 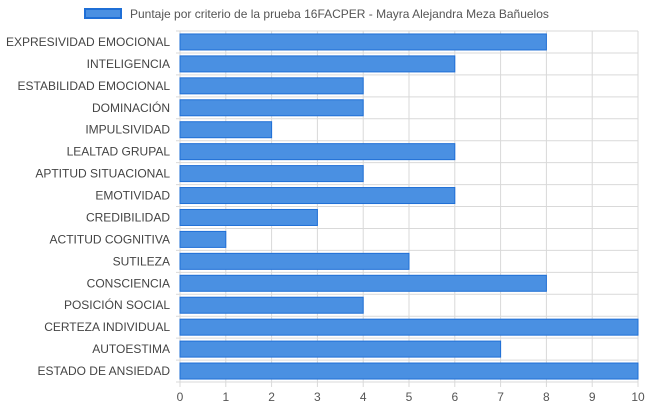 What do you see at coordinates (271, 397) in the screenshot?
I see `x-tick-label: 2` at bounding box center [271, 397].